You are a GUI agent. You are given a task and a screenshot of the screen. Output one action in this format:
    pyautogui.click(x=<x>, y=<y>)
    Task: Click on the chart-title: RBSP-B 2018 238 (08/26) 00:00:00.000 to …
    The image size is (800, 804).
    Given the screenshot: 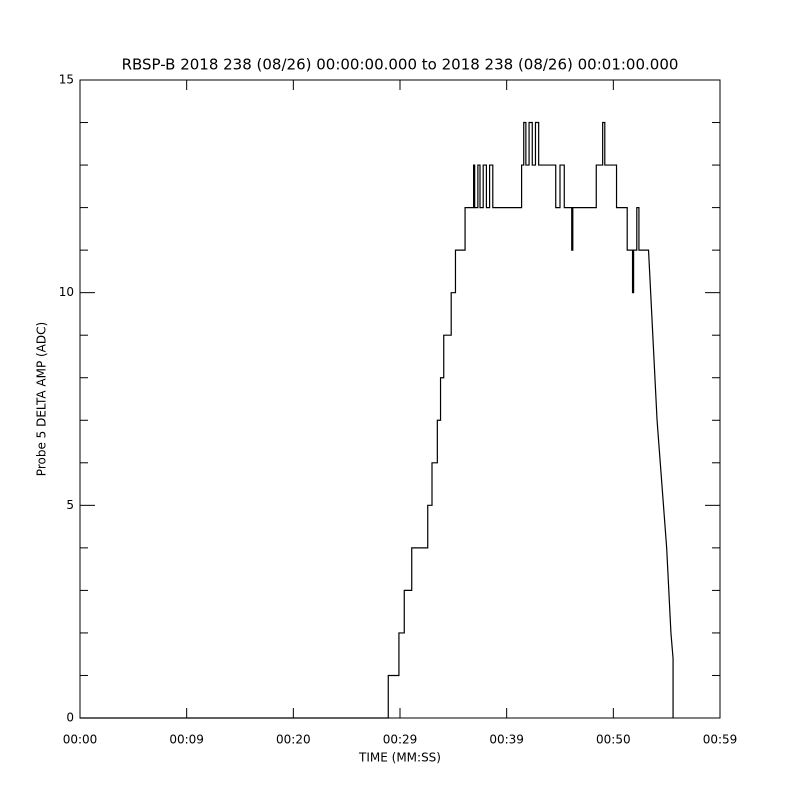 What is the action you would take?
    pyautogui.click(x=400, y=65)
    